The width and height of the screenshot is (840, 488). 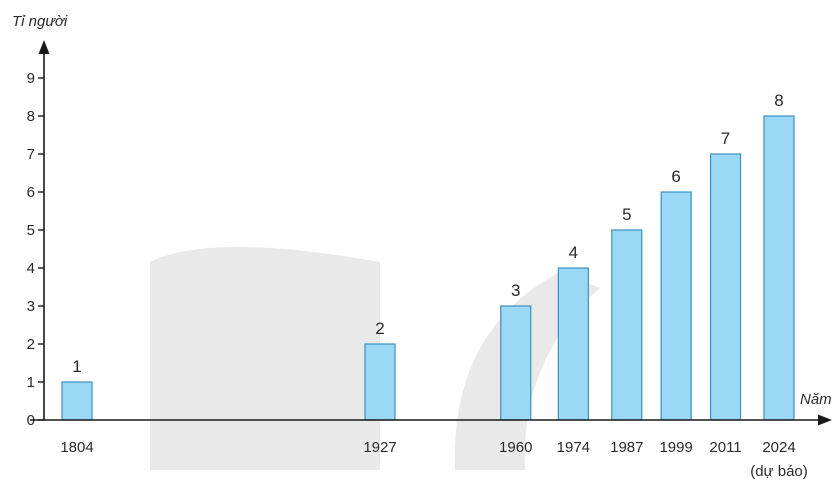 What do you see at coordinates (380, 382) in the screenshot?
I see `bar-1927` at bounding box center [380, 382].